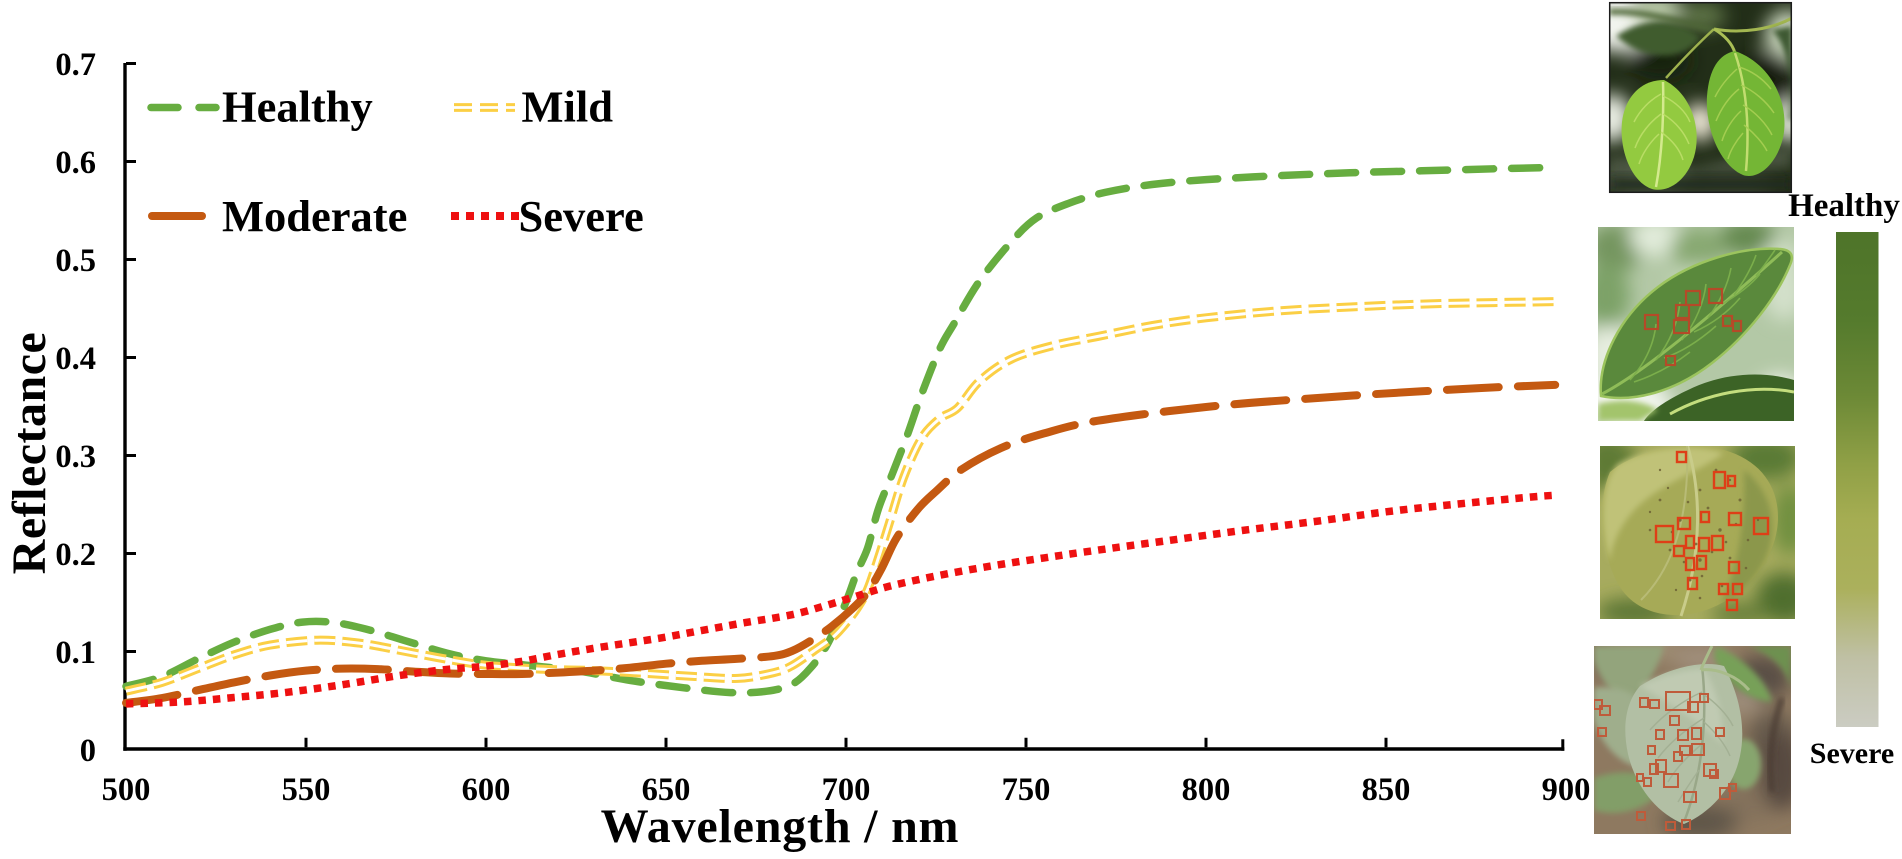 The image size is (1902, 859). I want to click on svg-text: 0.5, so click(75, 261).